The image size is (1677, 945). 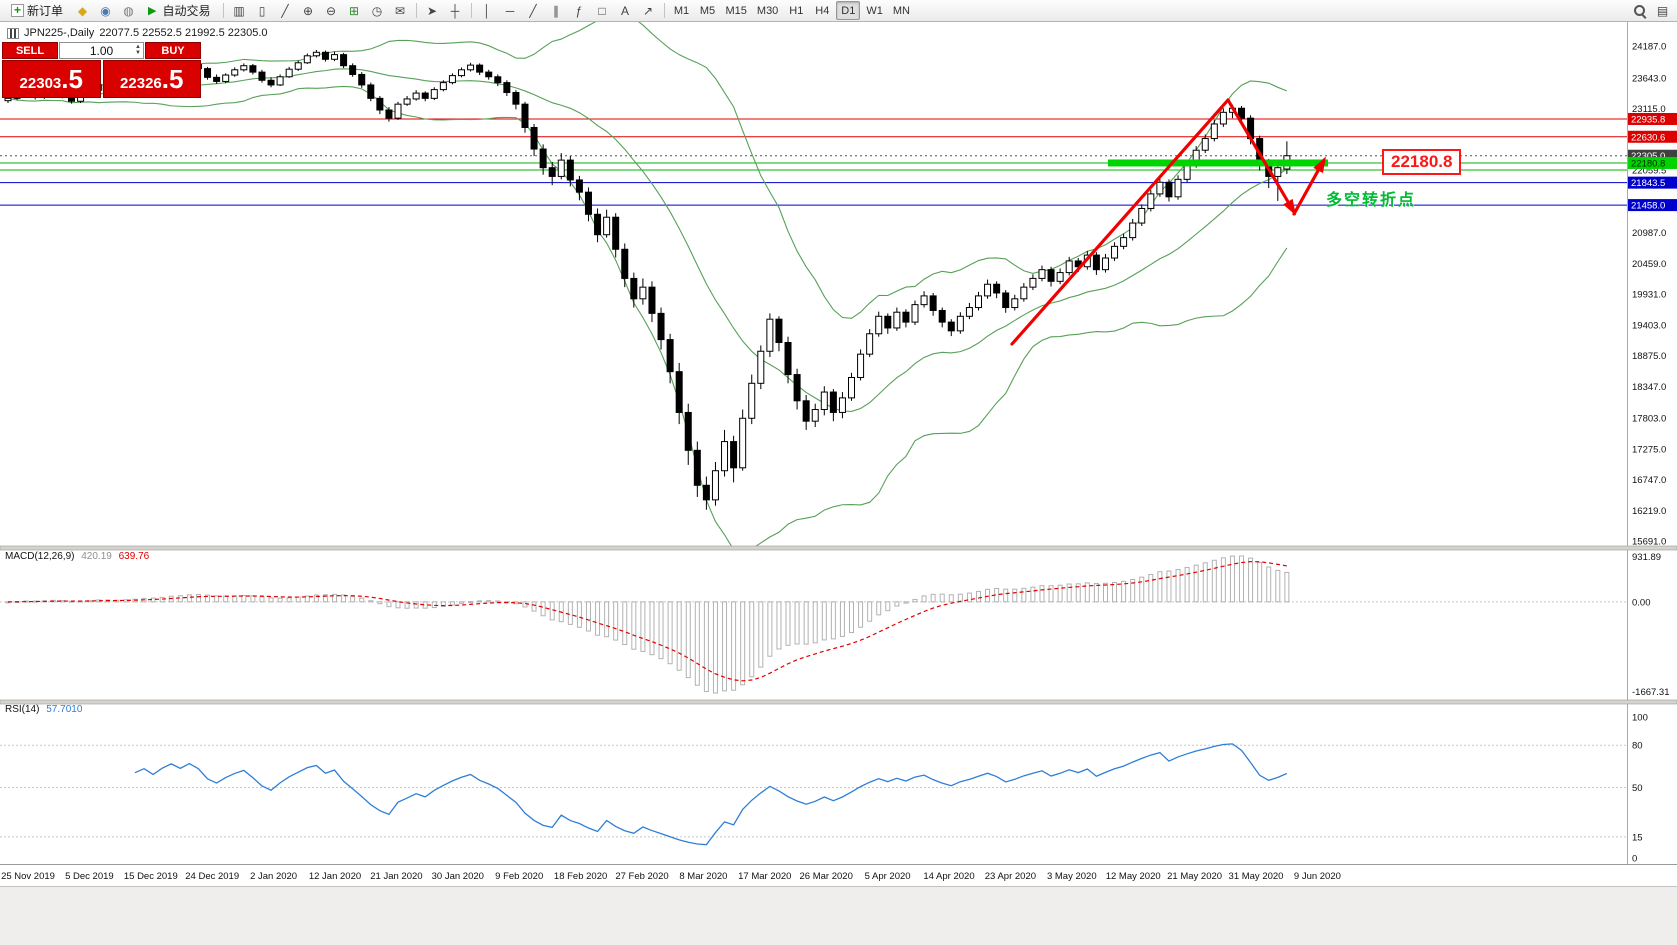 What do you see at coordinates (681, 10) in the screenshot?
I see `timeframe-m1-button: M1` at bounding box center [681, 10].